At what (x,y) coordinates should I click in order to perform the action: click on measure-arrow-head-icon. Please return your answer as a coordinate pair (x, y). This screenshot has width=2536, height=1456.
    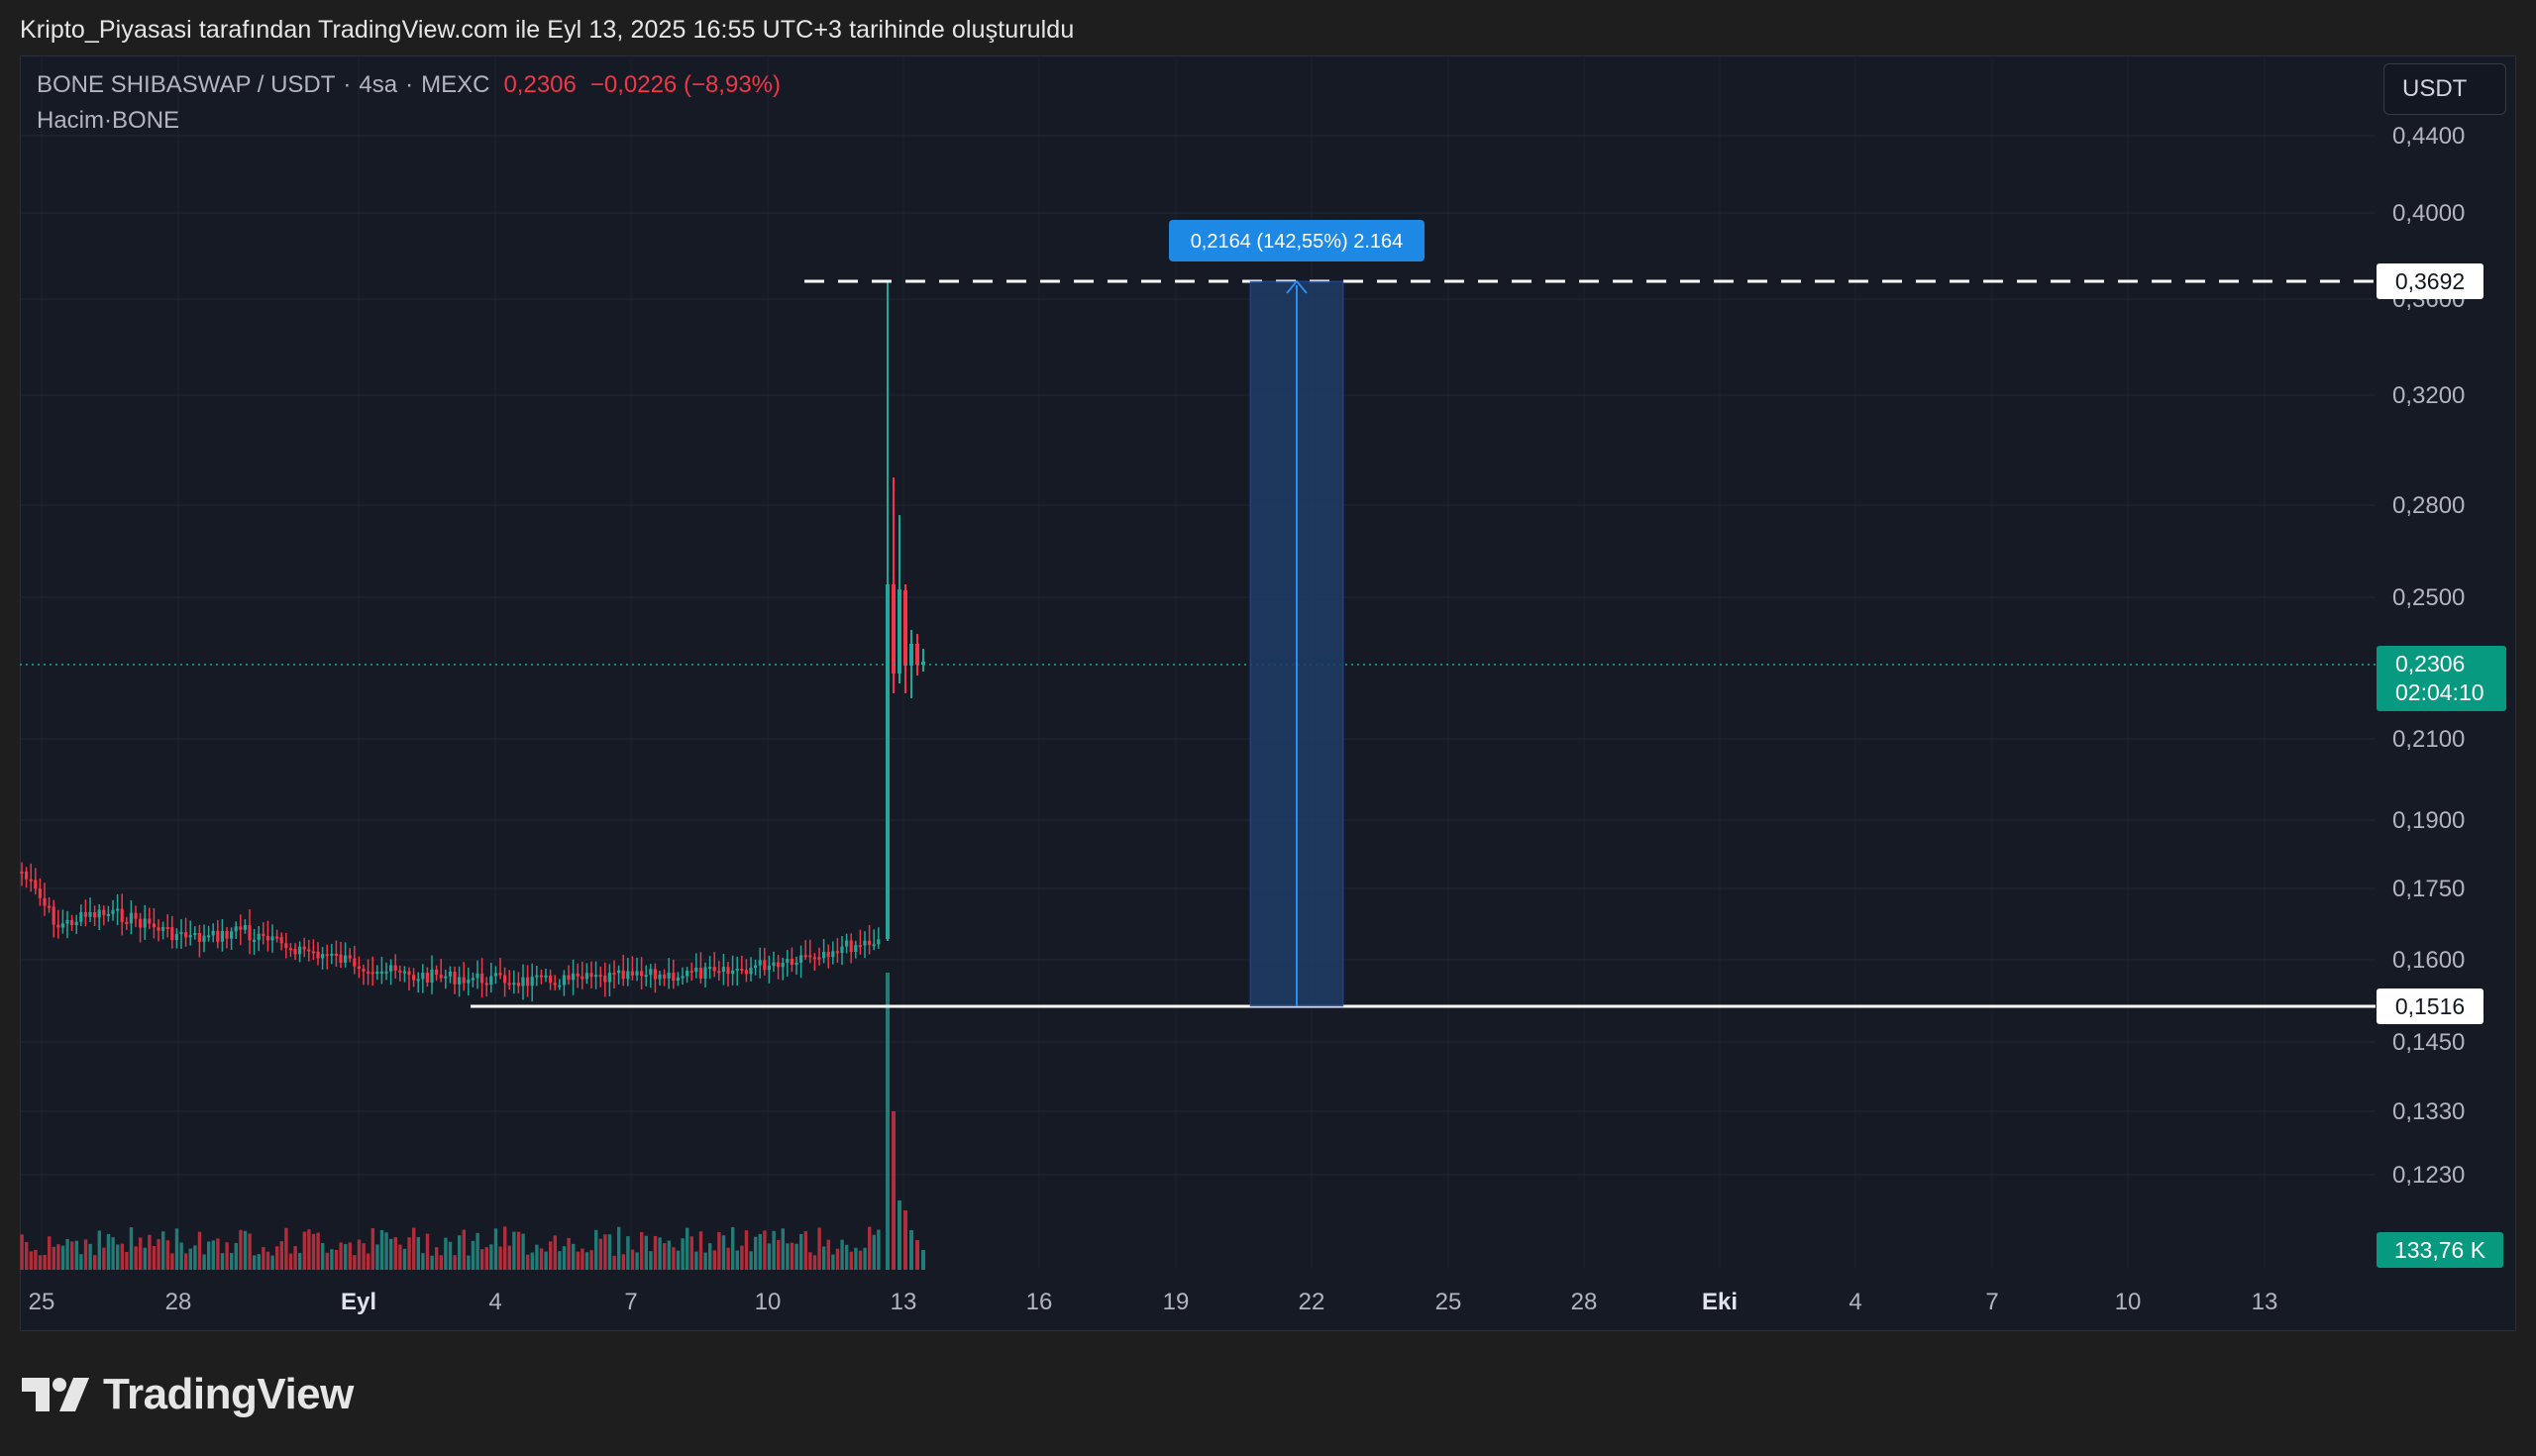
    Looking at the image, I should click on (1297, 286).